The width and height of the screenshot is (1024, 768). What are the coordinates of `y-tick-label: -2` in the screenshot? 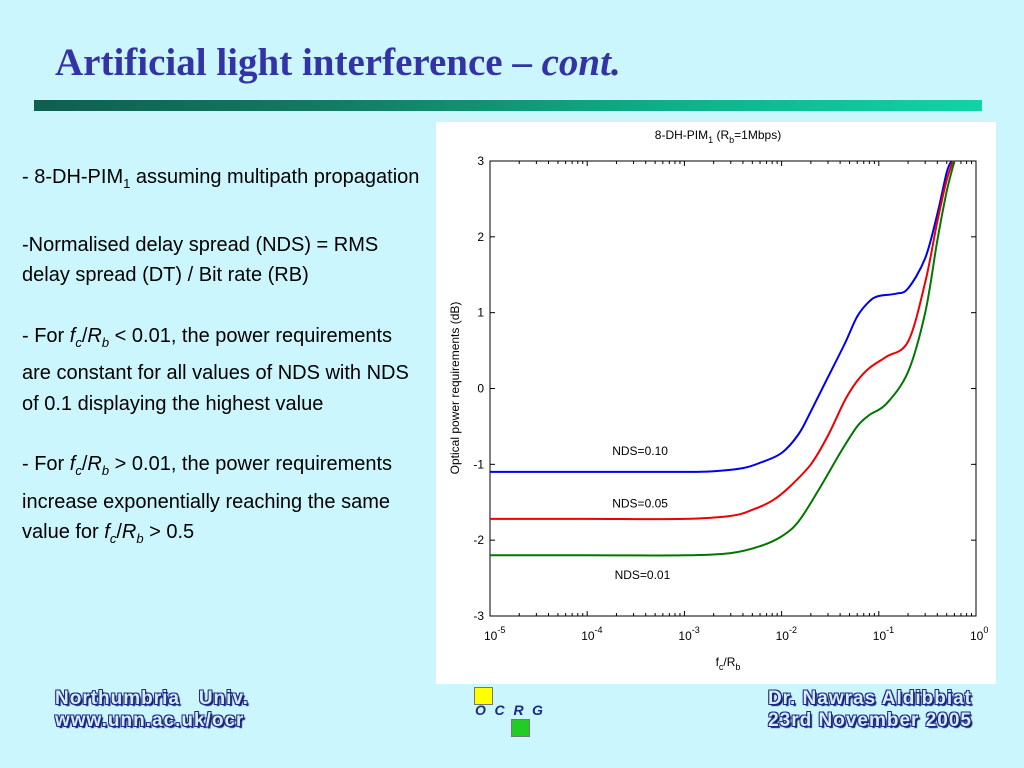 It's located at (478, 540).